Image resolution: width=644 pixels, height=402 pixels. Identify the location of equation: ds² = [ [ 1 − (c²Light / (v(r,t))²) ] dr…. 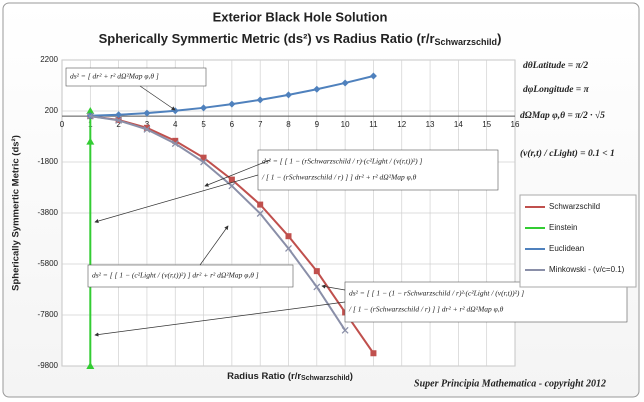
(175, 275).